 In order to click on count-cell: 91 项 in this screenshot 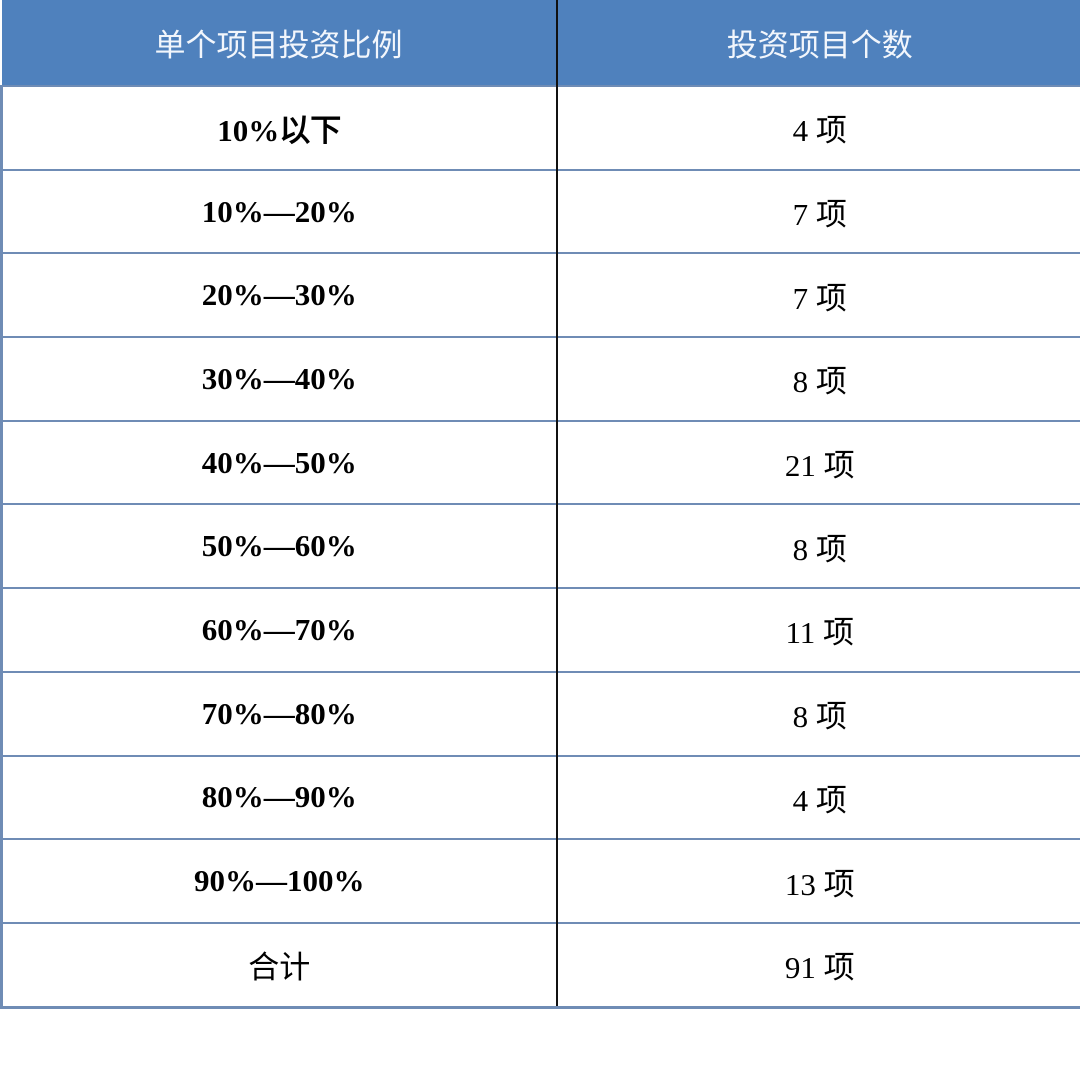, I will do `click(818, 965)`.